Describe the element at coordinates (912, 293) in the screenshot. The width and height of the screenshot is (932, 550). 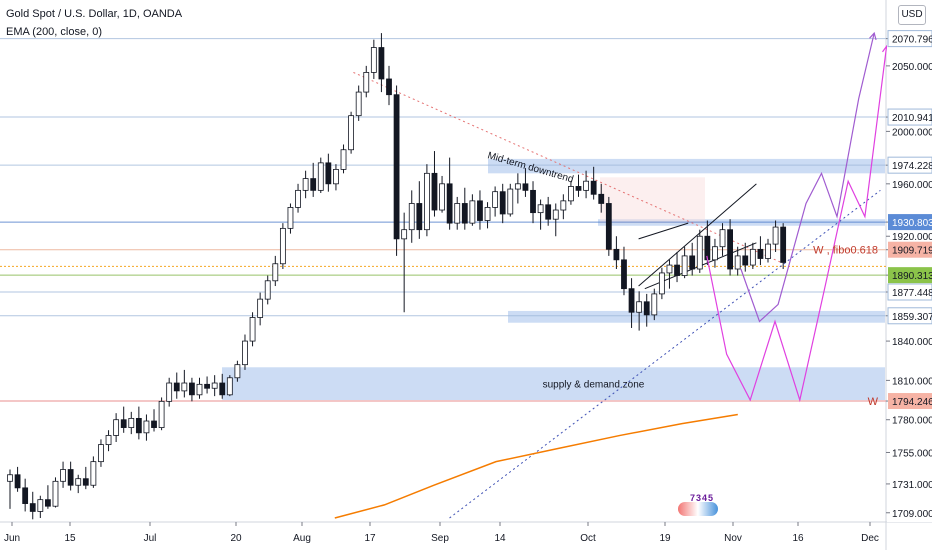
I see `price-label-text: 1877.448` at that location.